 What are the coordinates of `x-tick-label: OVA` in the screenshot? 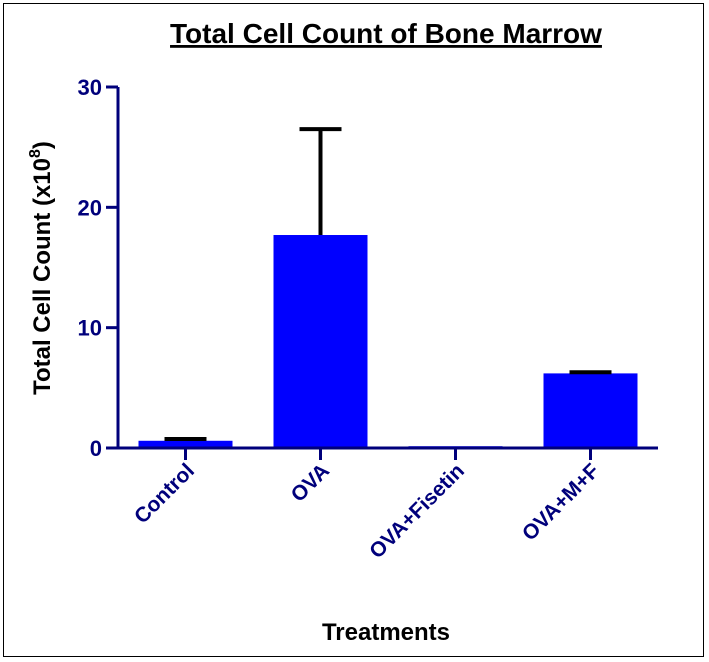 It's located at (310, 482).